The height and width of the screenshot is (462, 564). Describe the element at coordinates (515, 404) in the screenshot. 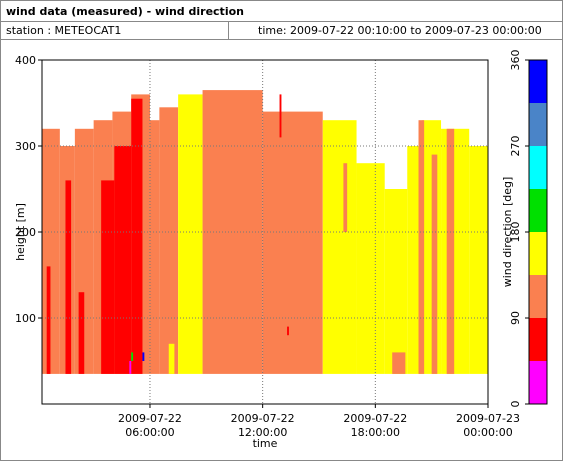

I see `colorbar-tick-label: 0` at that location.